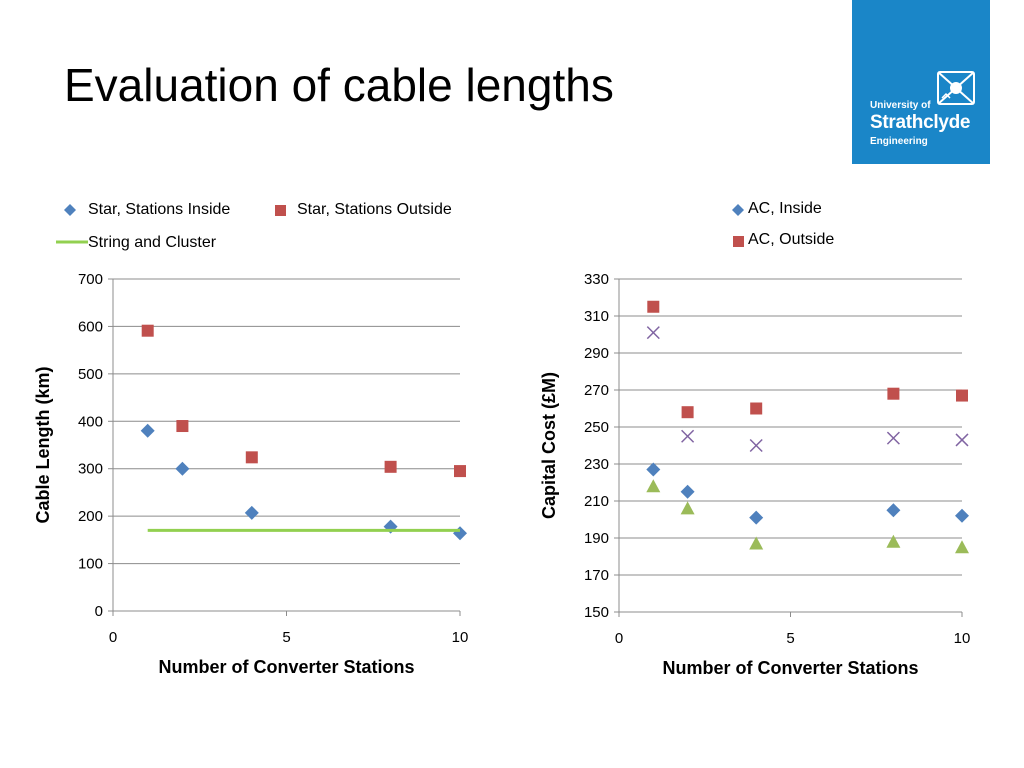 This screenshot has height=768, width=1024. What do you see at coordinates (90, 279) in the screenshot?
I see `cable-length-y-tick-label: 700` at bounding box center [90, 279].